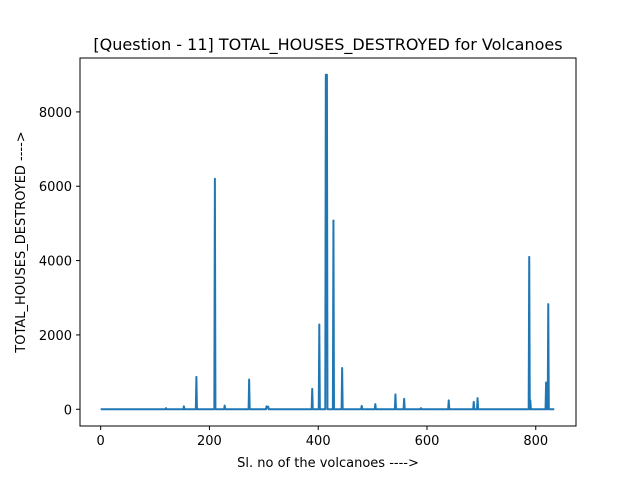 This screenshot has height=480, width=640. Describe the element at coordinates (328, 463) in the screenshot. I see `x-axis-title: Sl. no of the volcanoes ---->` at that location.